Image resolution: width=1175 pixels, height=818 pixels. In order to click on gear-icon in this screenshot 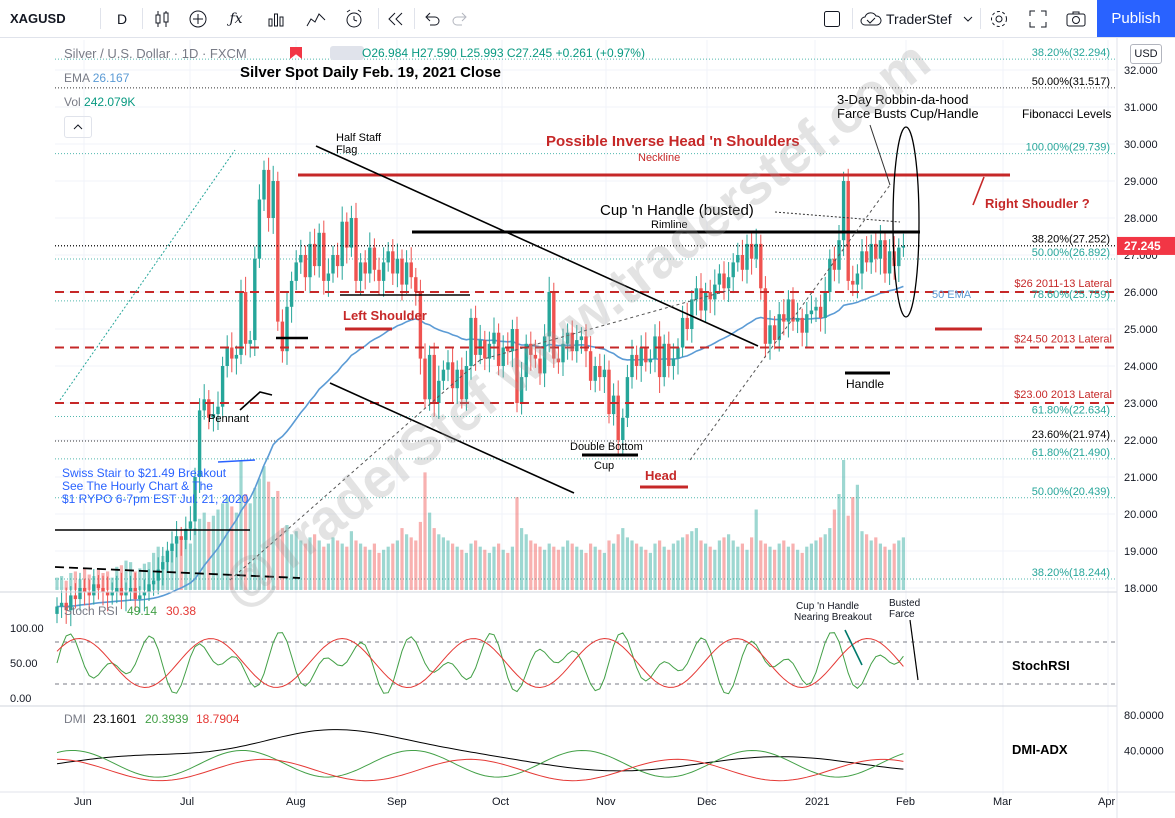, I will do `click(999, 18)`.